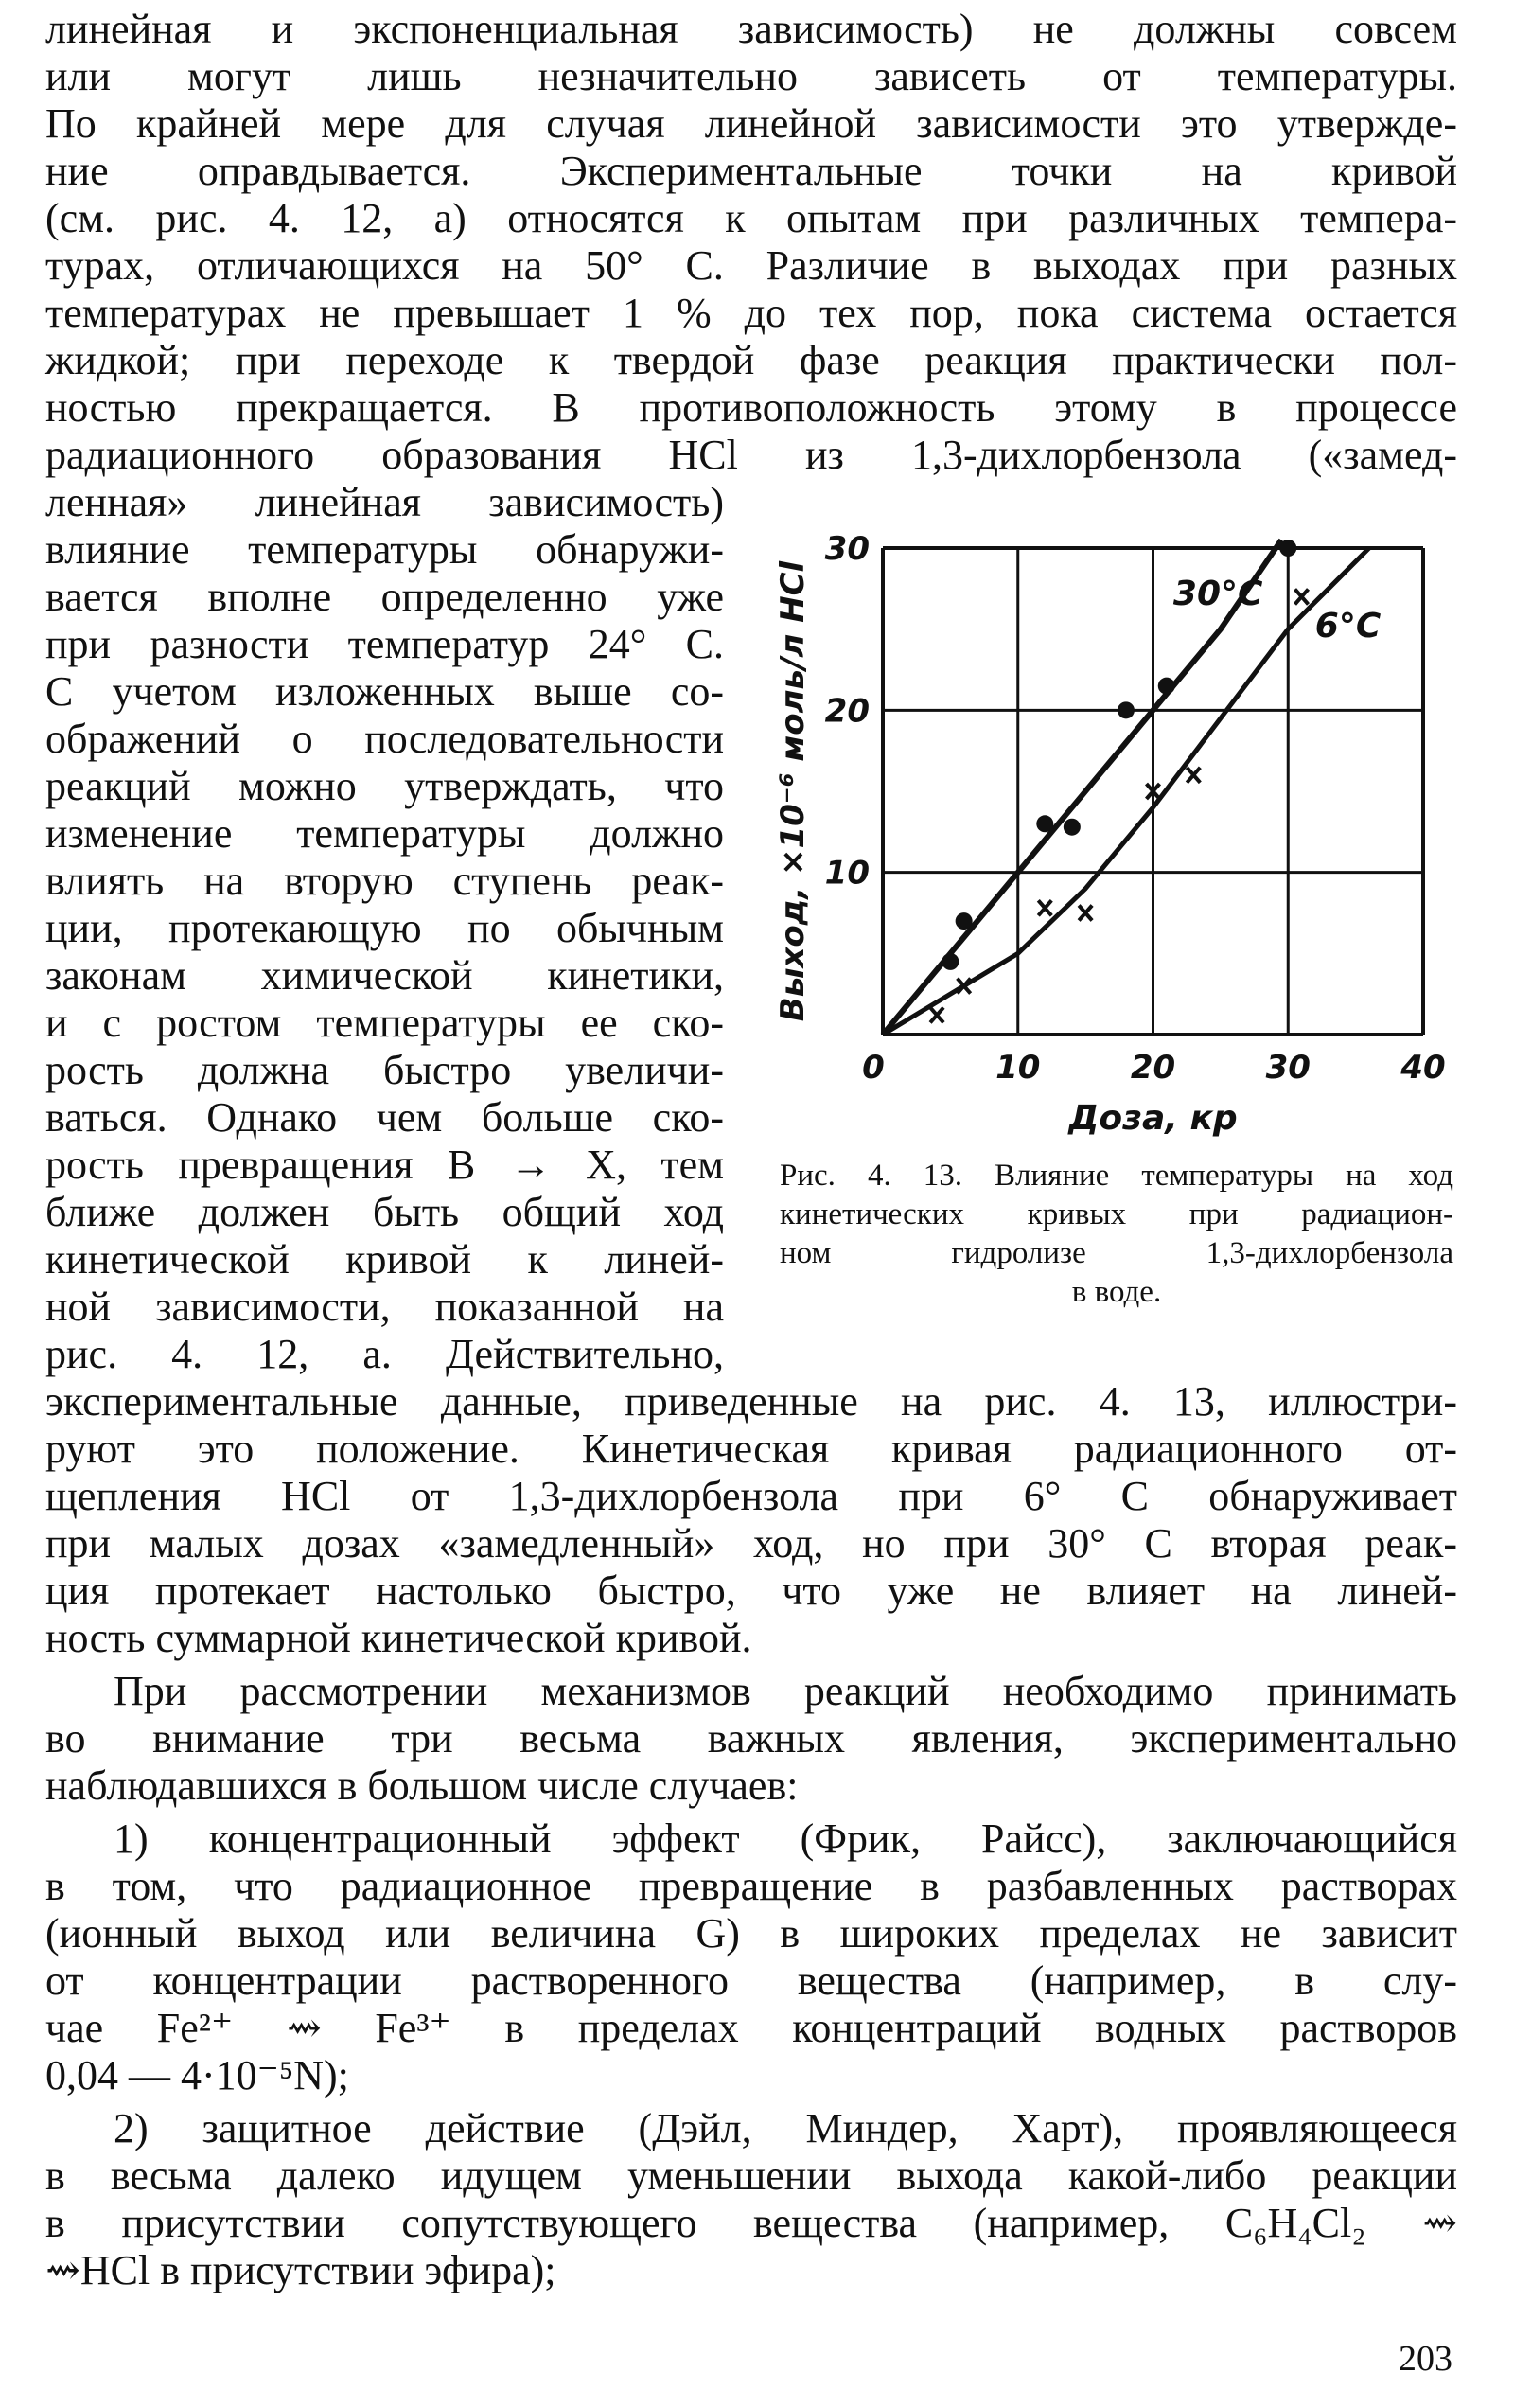  I want to click on x-axis-label: Доза, кр, so click(1152, 1118).